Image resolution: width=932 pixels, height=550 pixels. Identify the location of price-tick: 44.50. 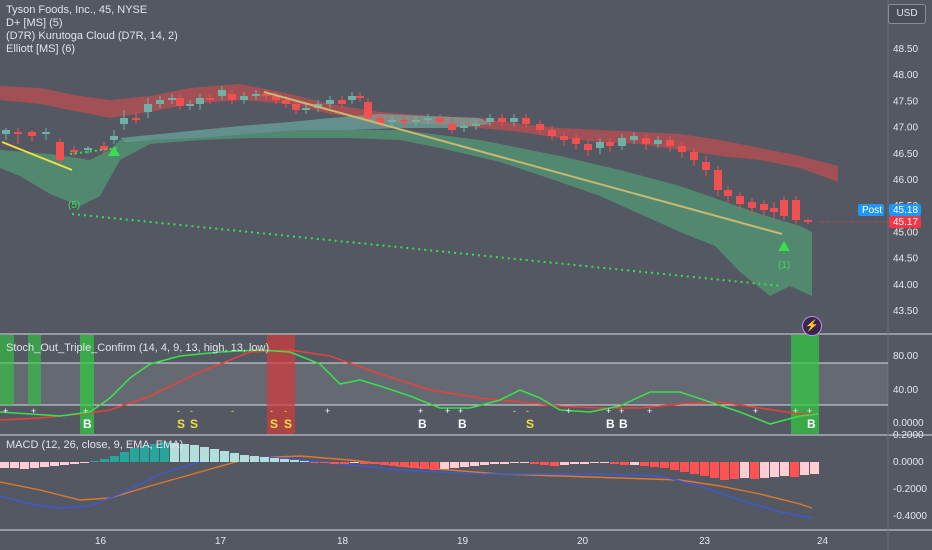
(905, 259).